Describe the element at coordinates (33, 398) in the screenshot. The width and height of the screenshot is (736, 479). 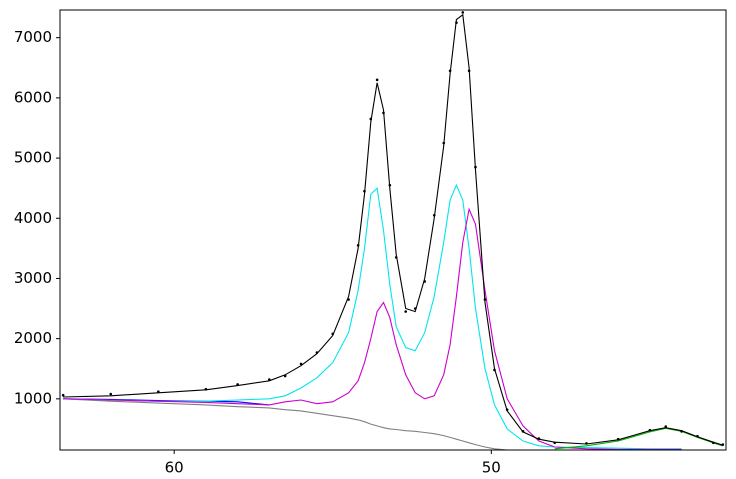
I see `y-tick-label: 1000` at that location.